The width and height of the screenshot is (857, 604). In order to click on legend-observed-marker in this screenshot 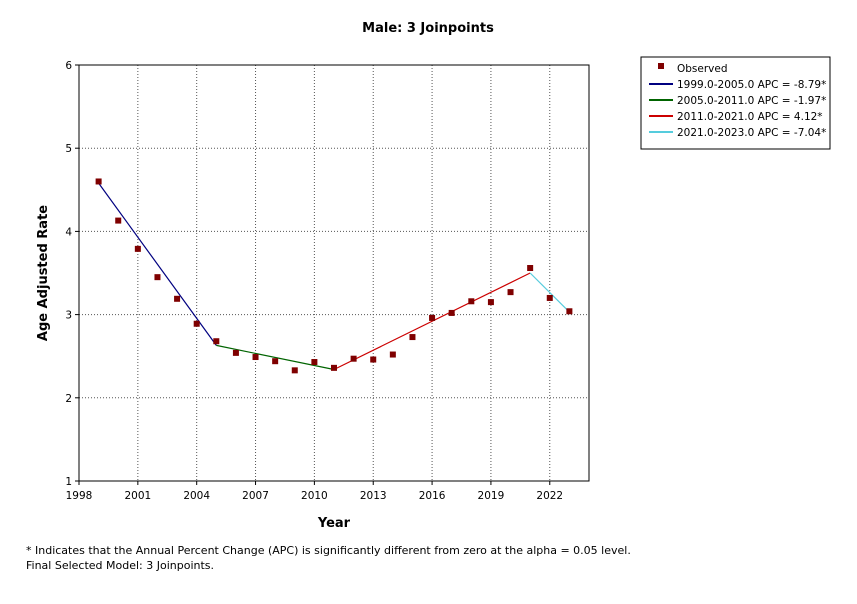, I will do `click(661, 66)`.